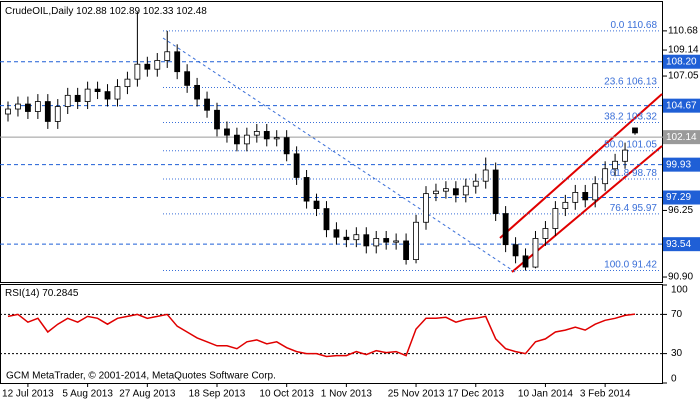 This screenshot has width=700, height=402. I want to click on level-label: 99.93, so click(678, 164).